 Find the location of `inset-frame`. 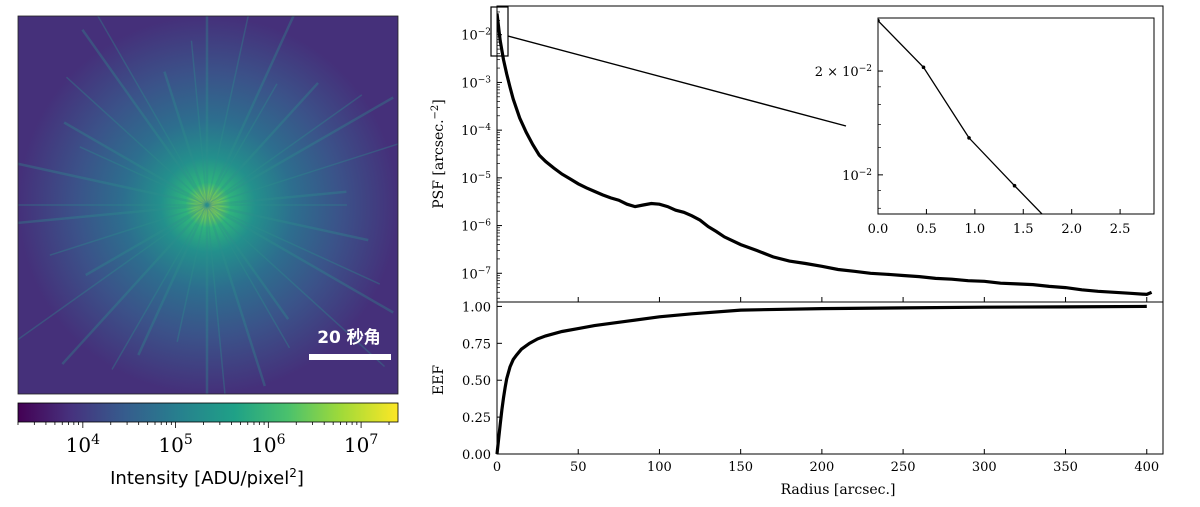

inset-frame is located at coordinates (1016, 116).